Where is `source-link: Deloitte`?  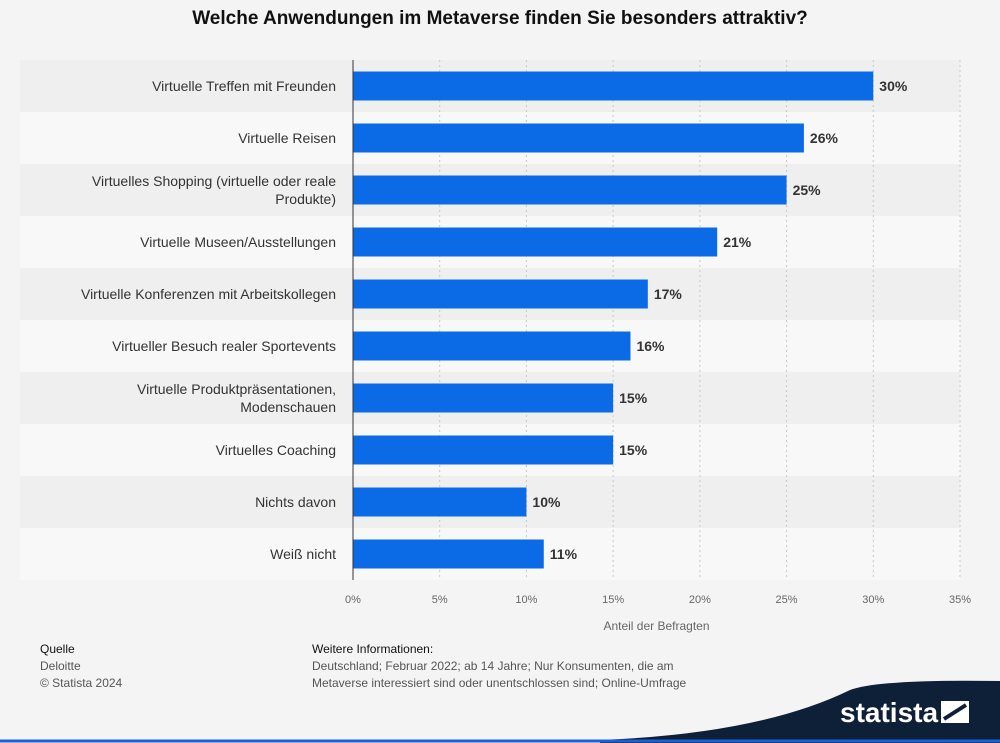 source-link: Deloitte is located at coordinates (60, 666).